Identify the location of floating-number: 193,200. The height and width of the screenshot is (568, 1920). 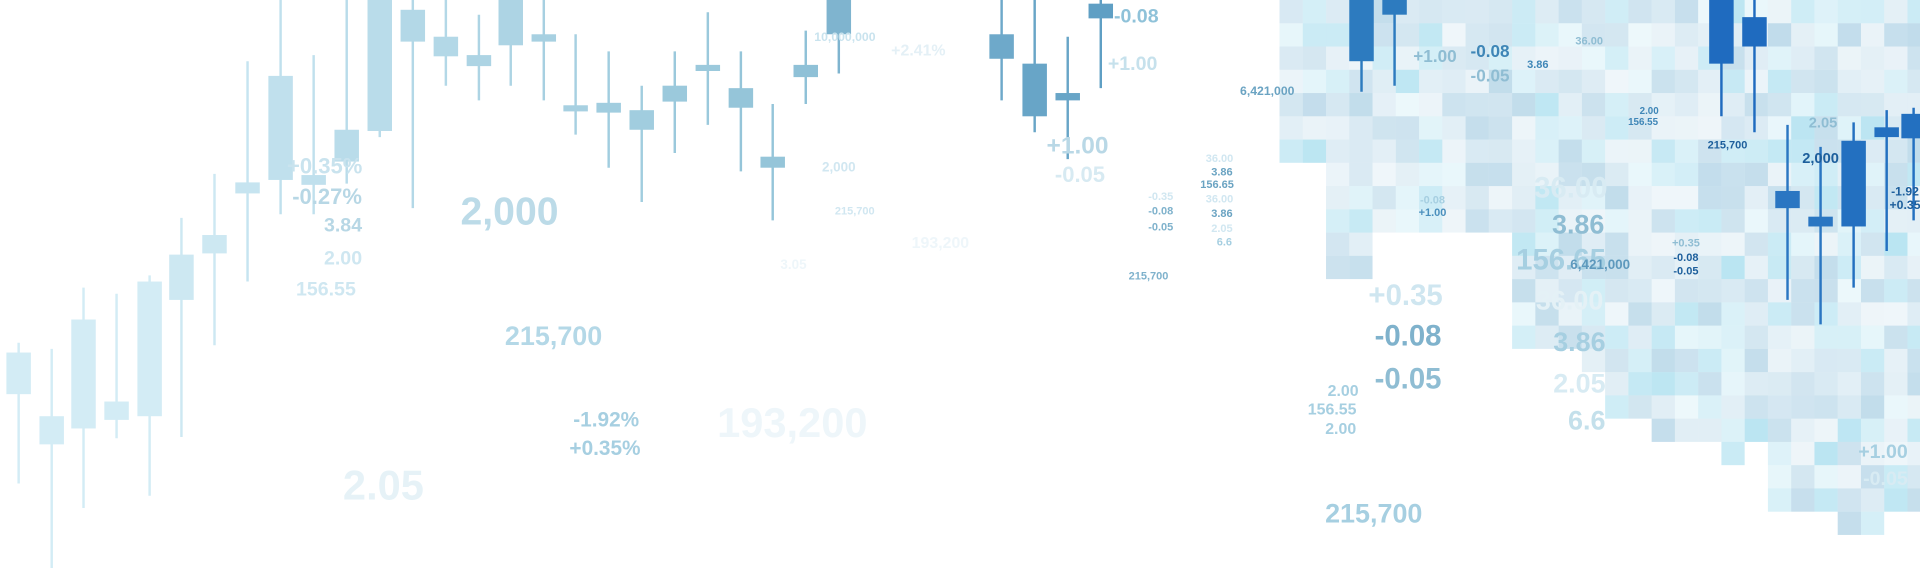
(792, 422).